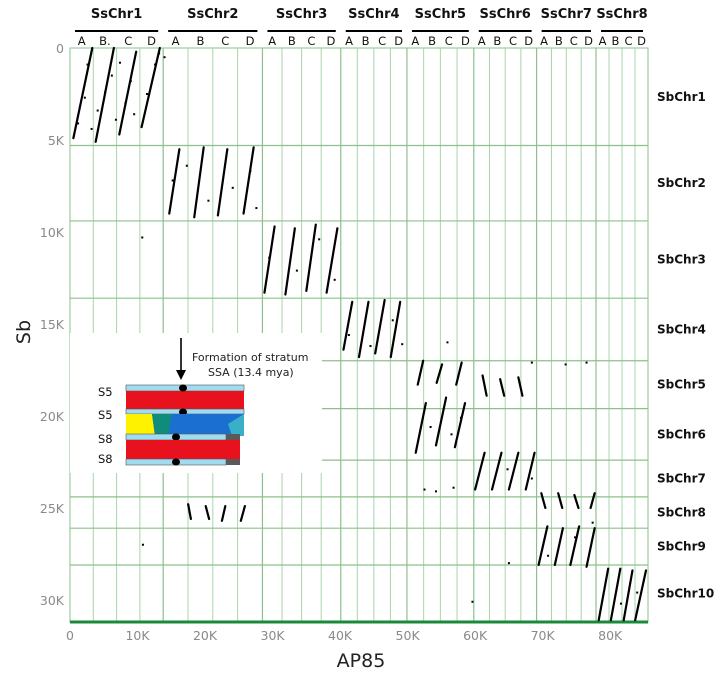 This screenshot has width=722, height=677. I want to click on x-tick-label: 60K, so click(475, 635).